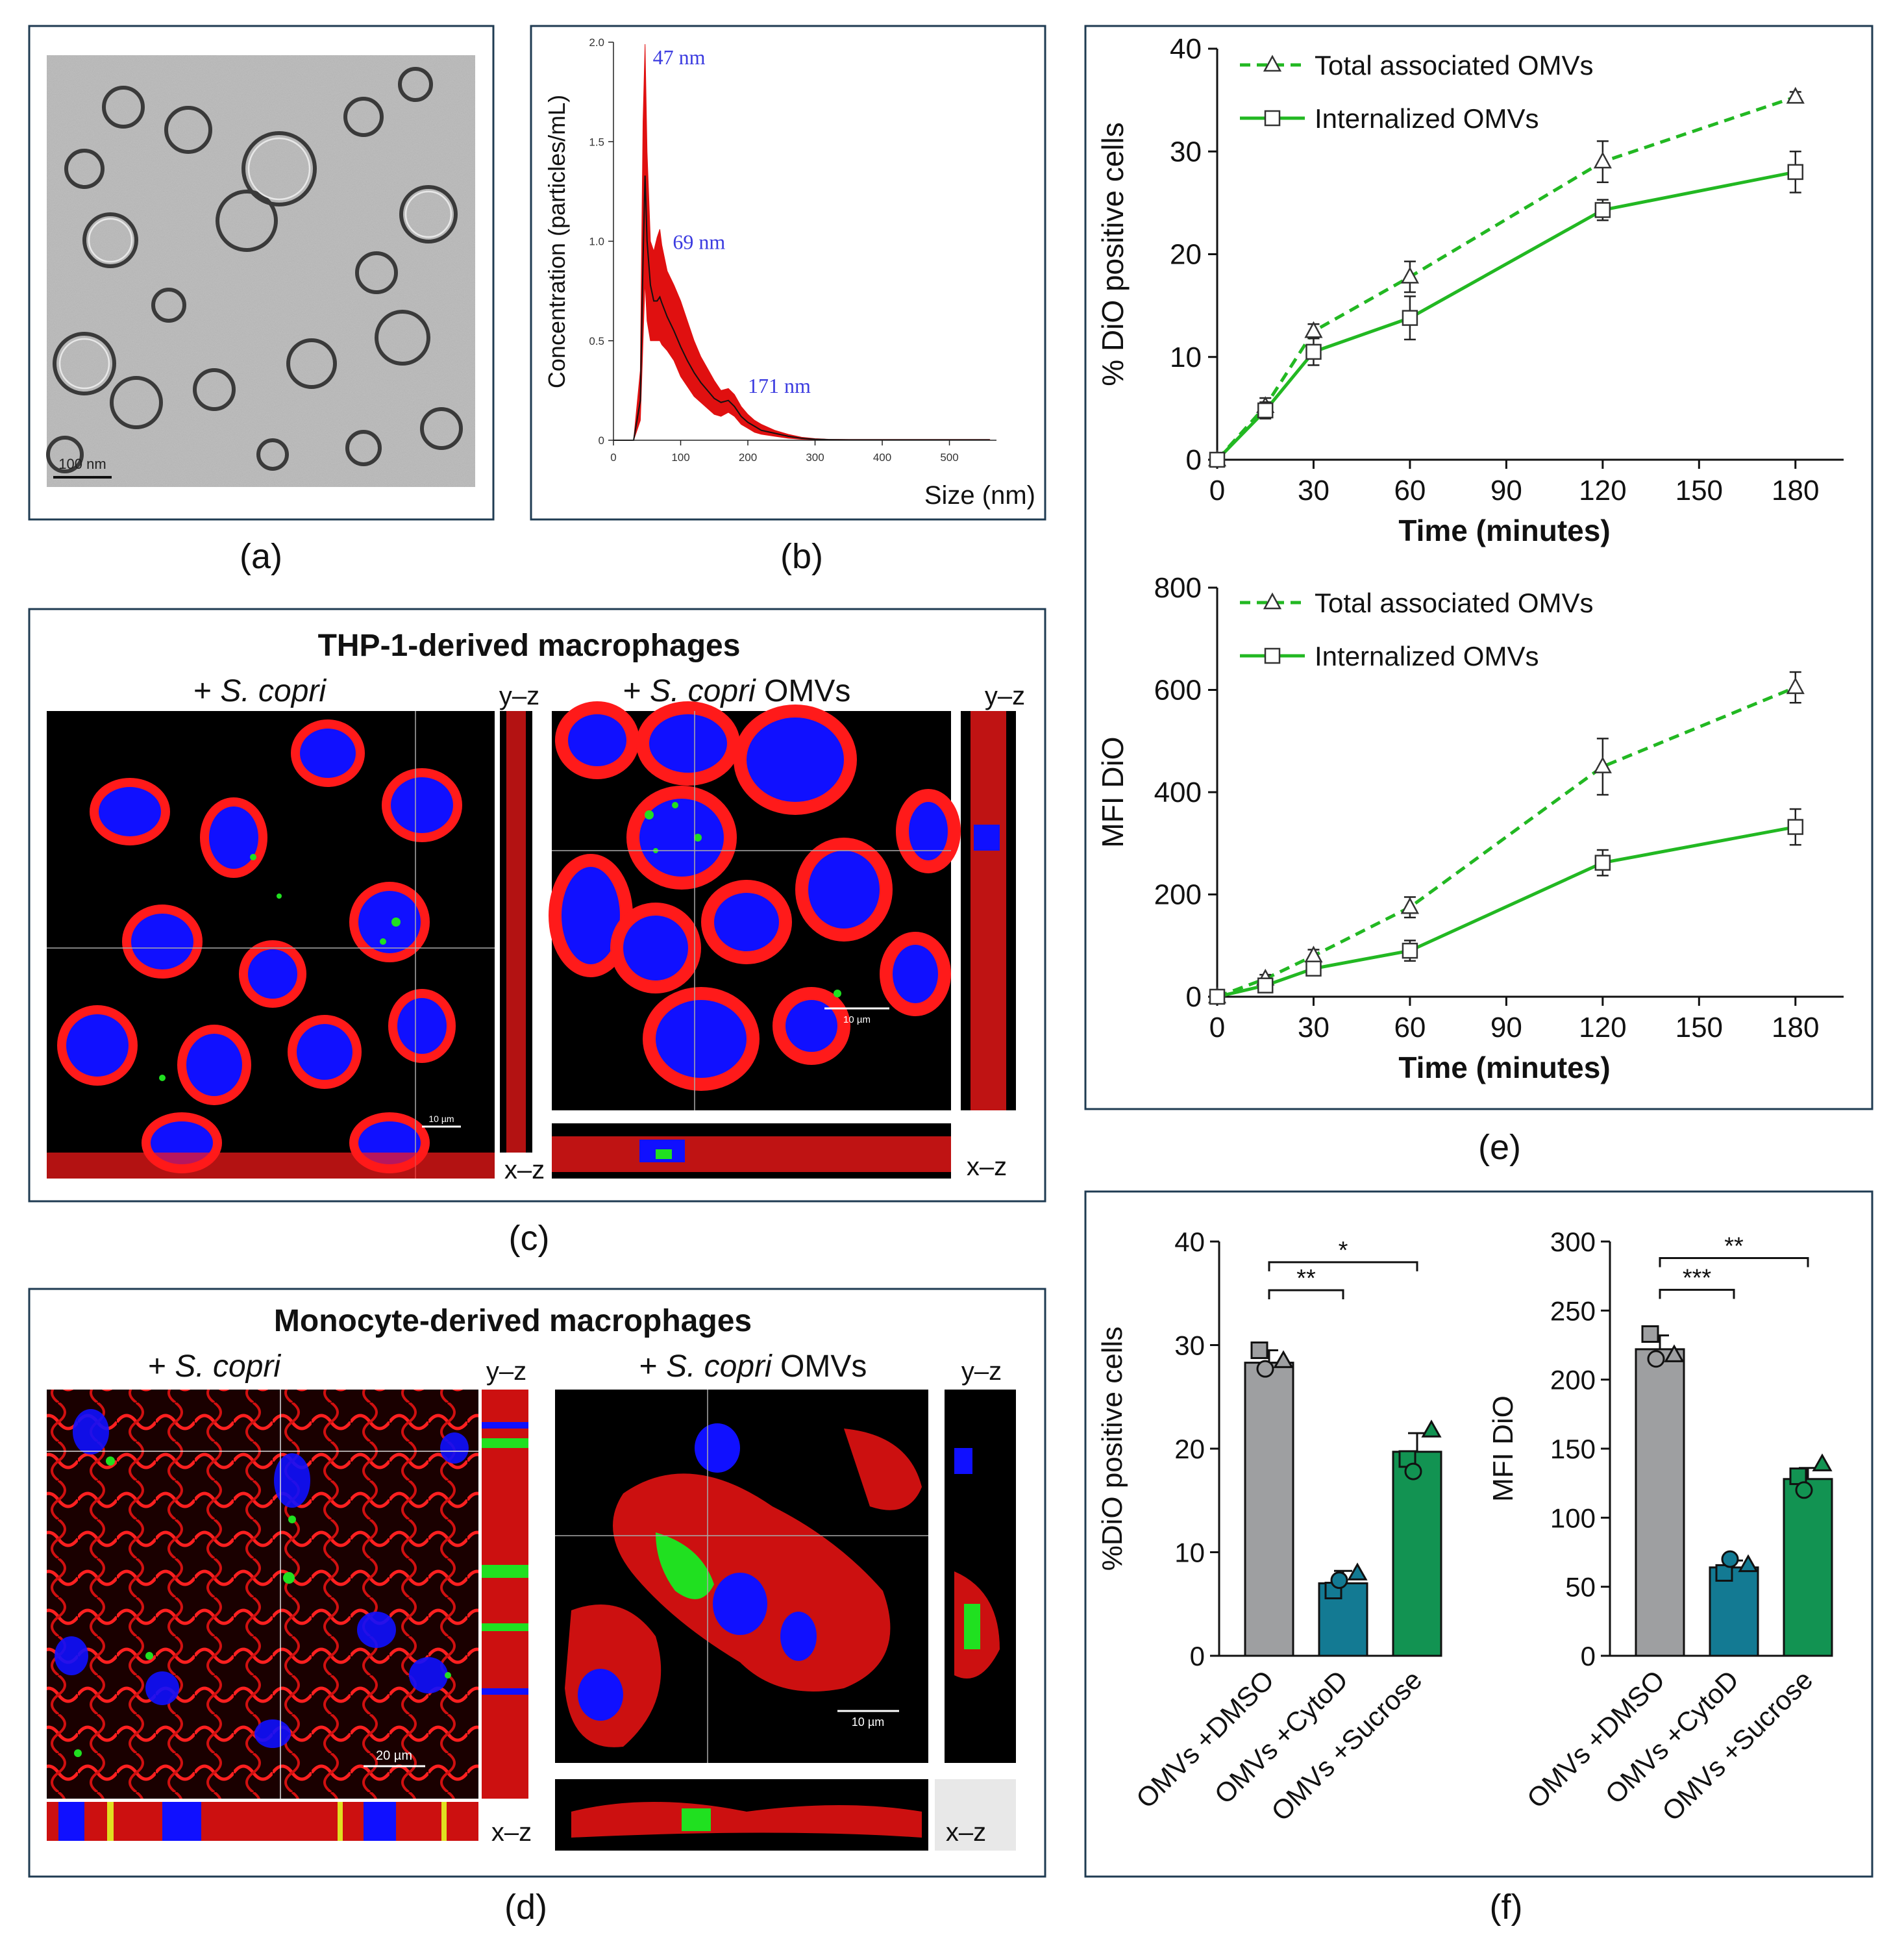 The image size is (1904, 1935). Describe the element at coordinates (1410, 1027) in the screenshot. I see `x-tick-label: 60` at that location.